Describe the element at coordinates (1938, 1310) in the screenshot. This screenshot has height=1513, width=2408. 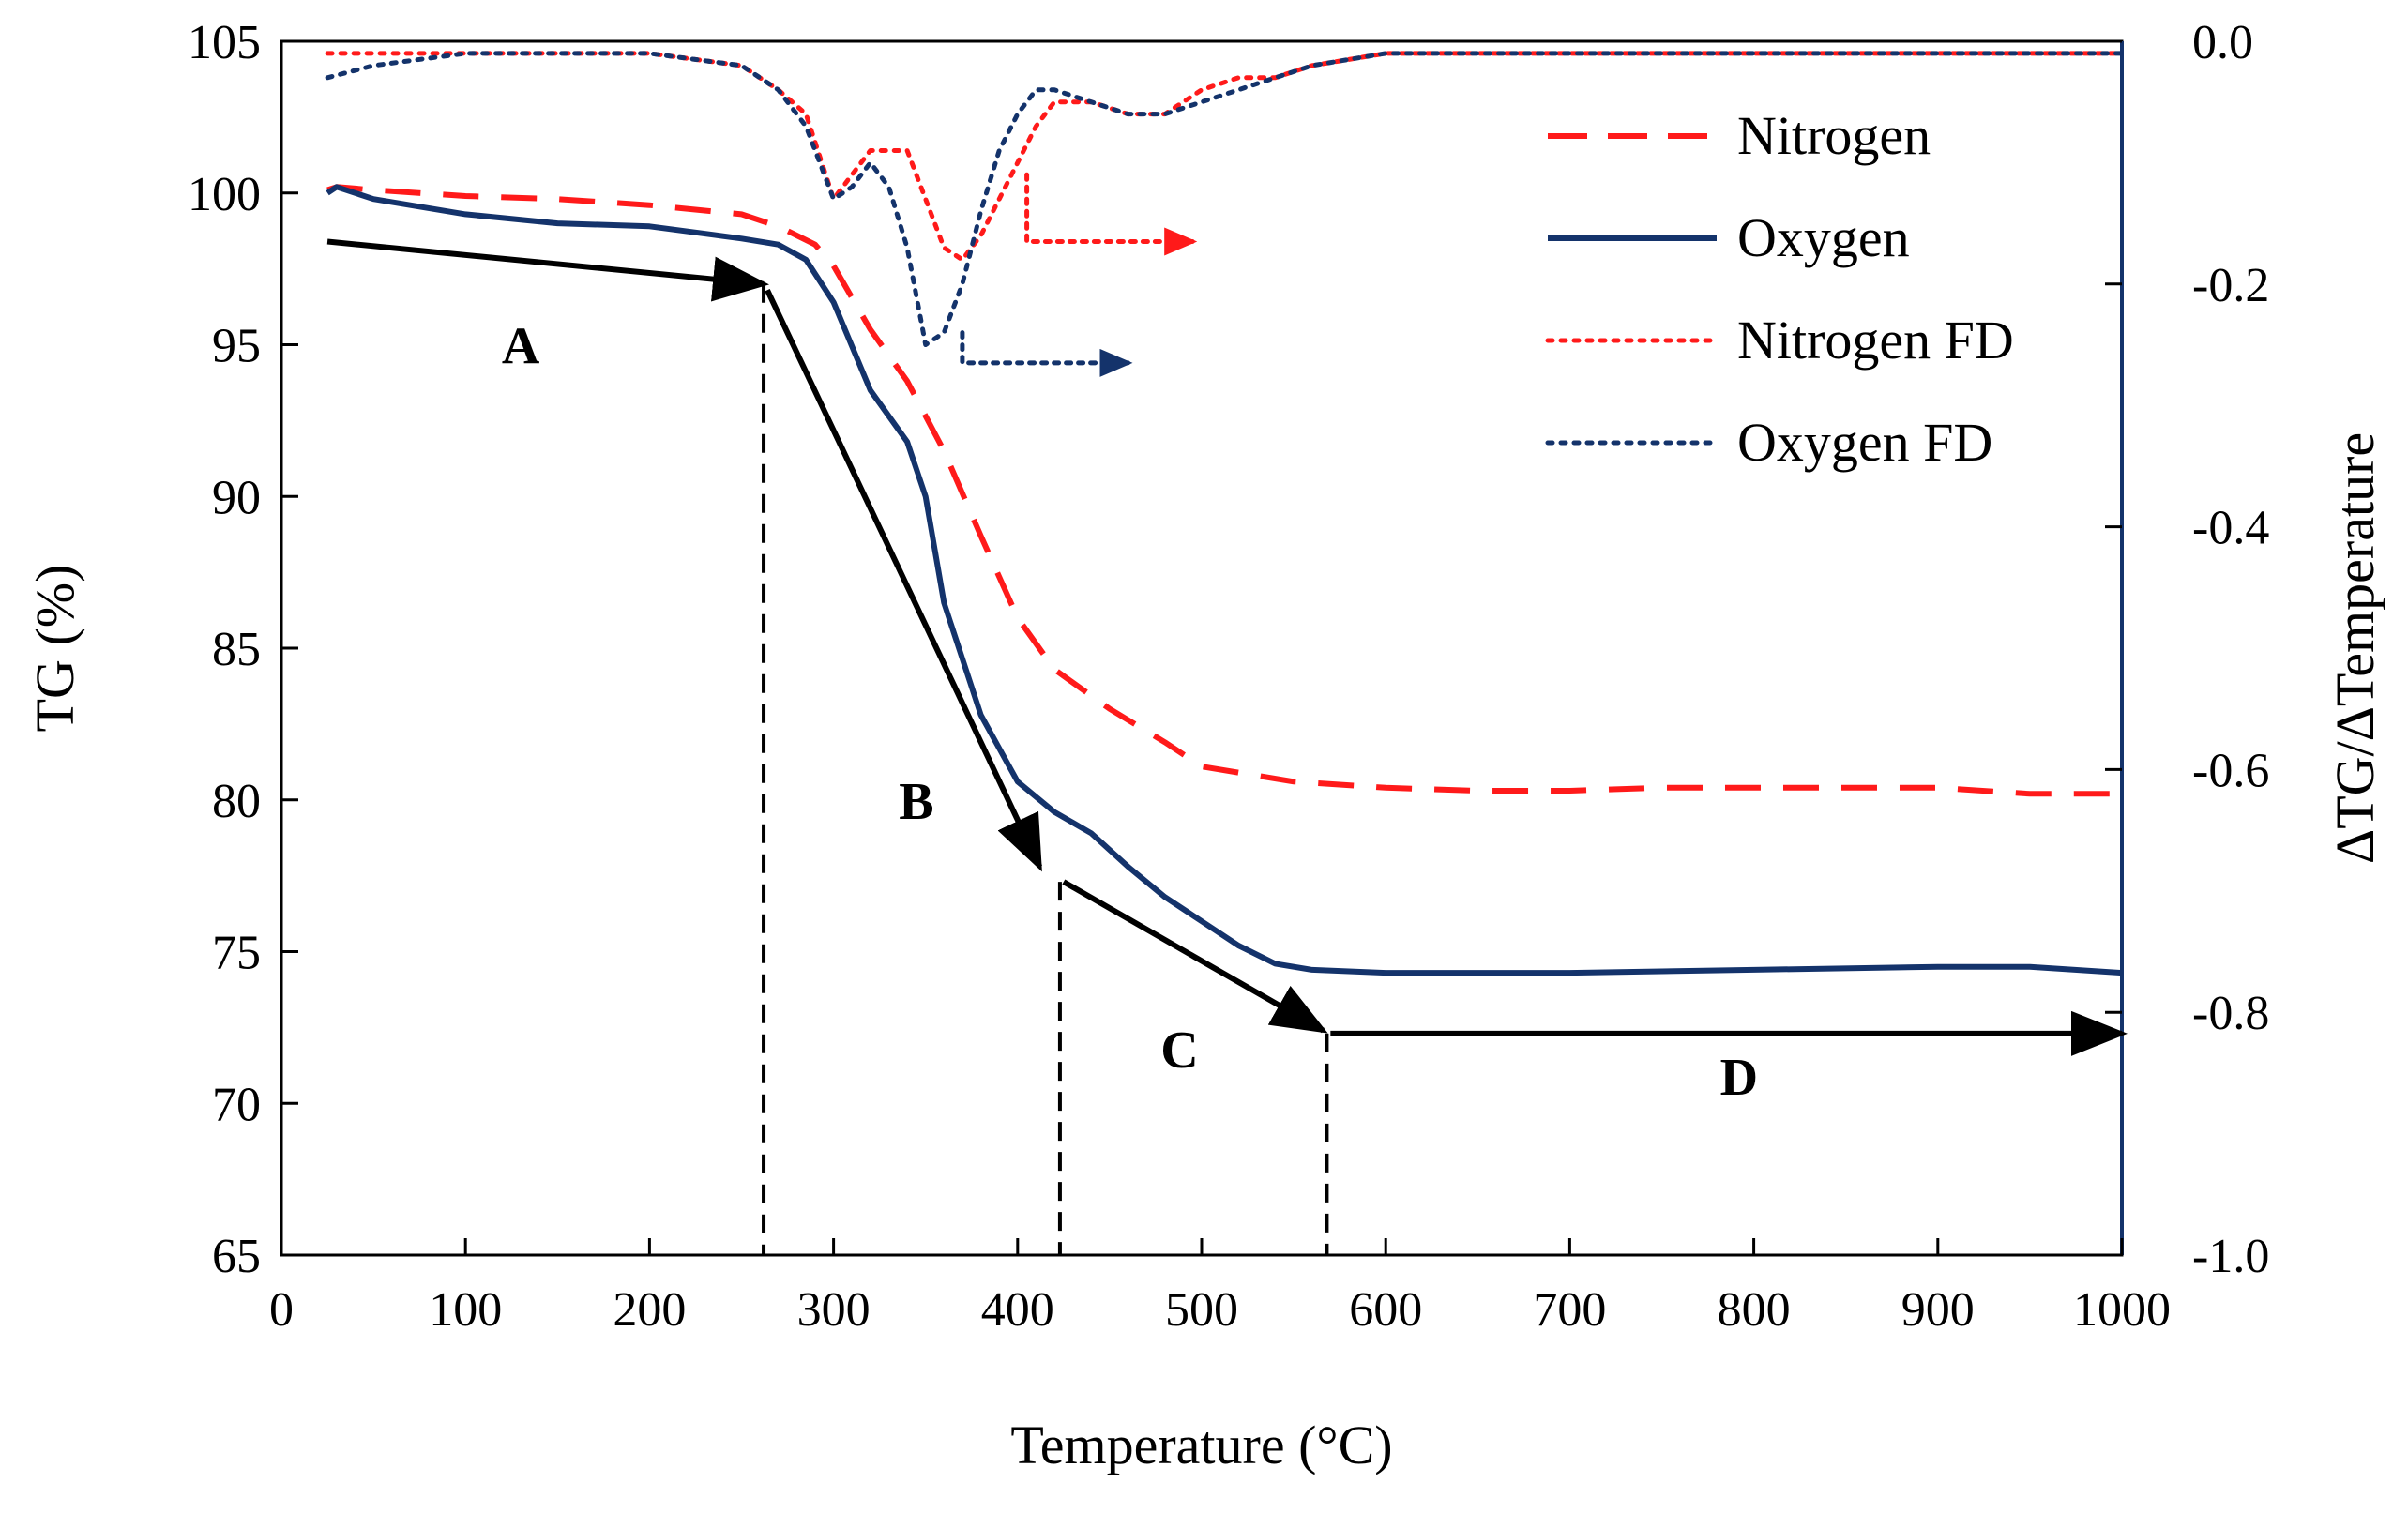
I see `x-tick-label: 900` at that location.